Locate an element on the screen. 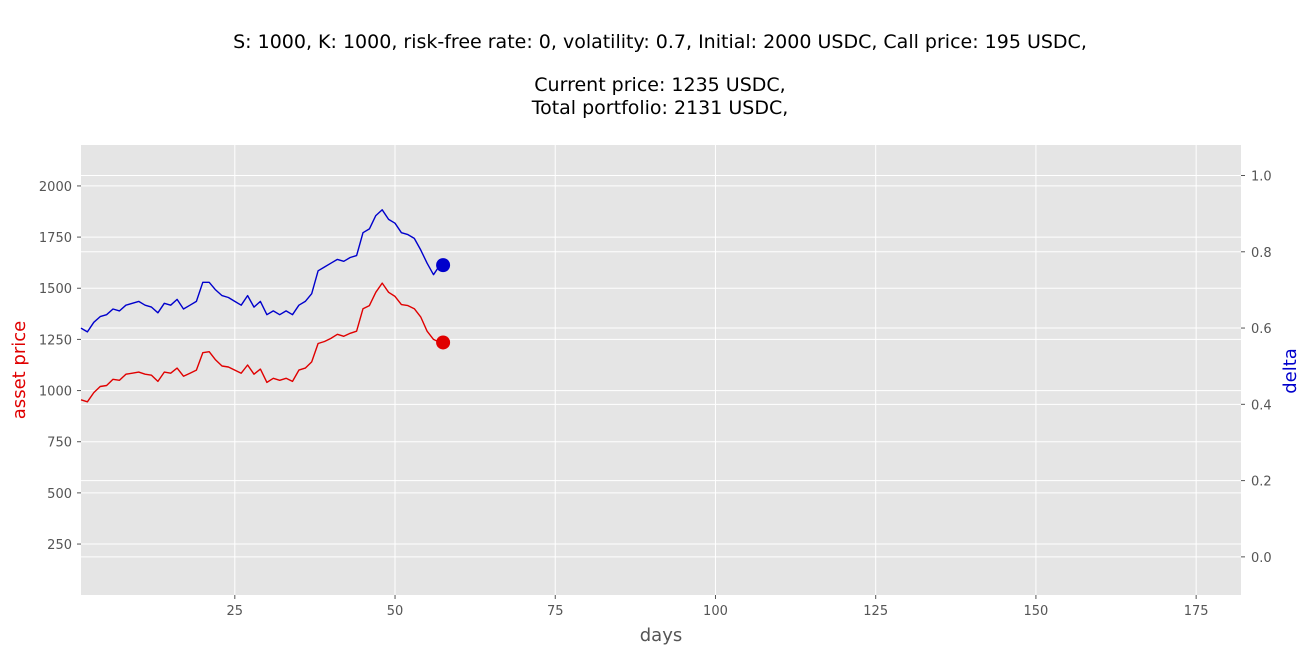 The height and width of the screenshot is (654, 1308). left-tick-label: 1500 is located at coordinates (55, 289).